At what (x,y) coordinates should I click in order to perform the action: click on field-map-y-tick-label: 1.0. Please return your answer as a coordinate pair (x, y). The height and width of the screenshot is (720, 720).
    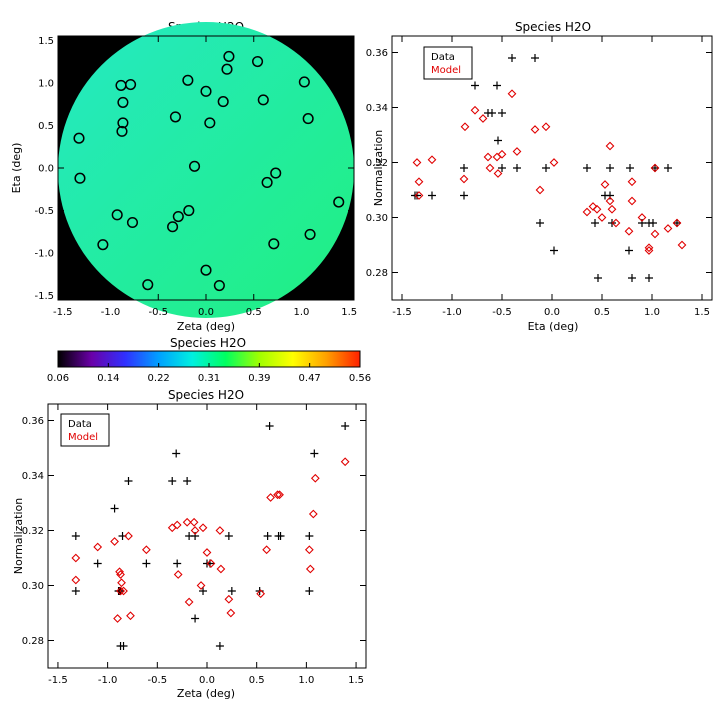
    Looking at the image, I should click on (46, 83).